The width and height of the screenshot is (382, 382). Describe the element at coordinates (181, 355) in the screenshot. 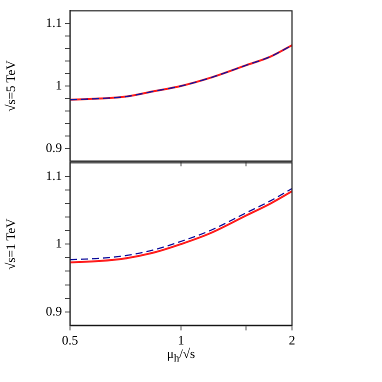

I see `x-axis-title: μ$_{h}$/√s` at that location.